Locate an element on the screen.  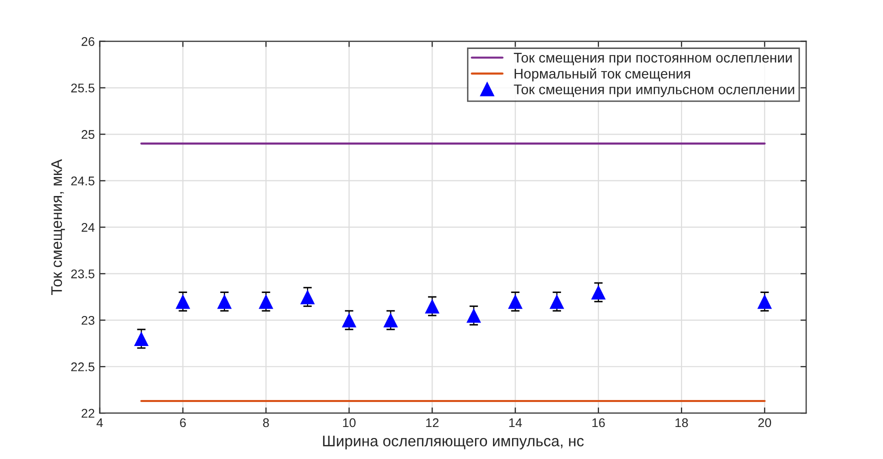
legend-label: Ток смещения при постоянном ослеплении is located at coordinates (653, 59).